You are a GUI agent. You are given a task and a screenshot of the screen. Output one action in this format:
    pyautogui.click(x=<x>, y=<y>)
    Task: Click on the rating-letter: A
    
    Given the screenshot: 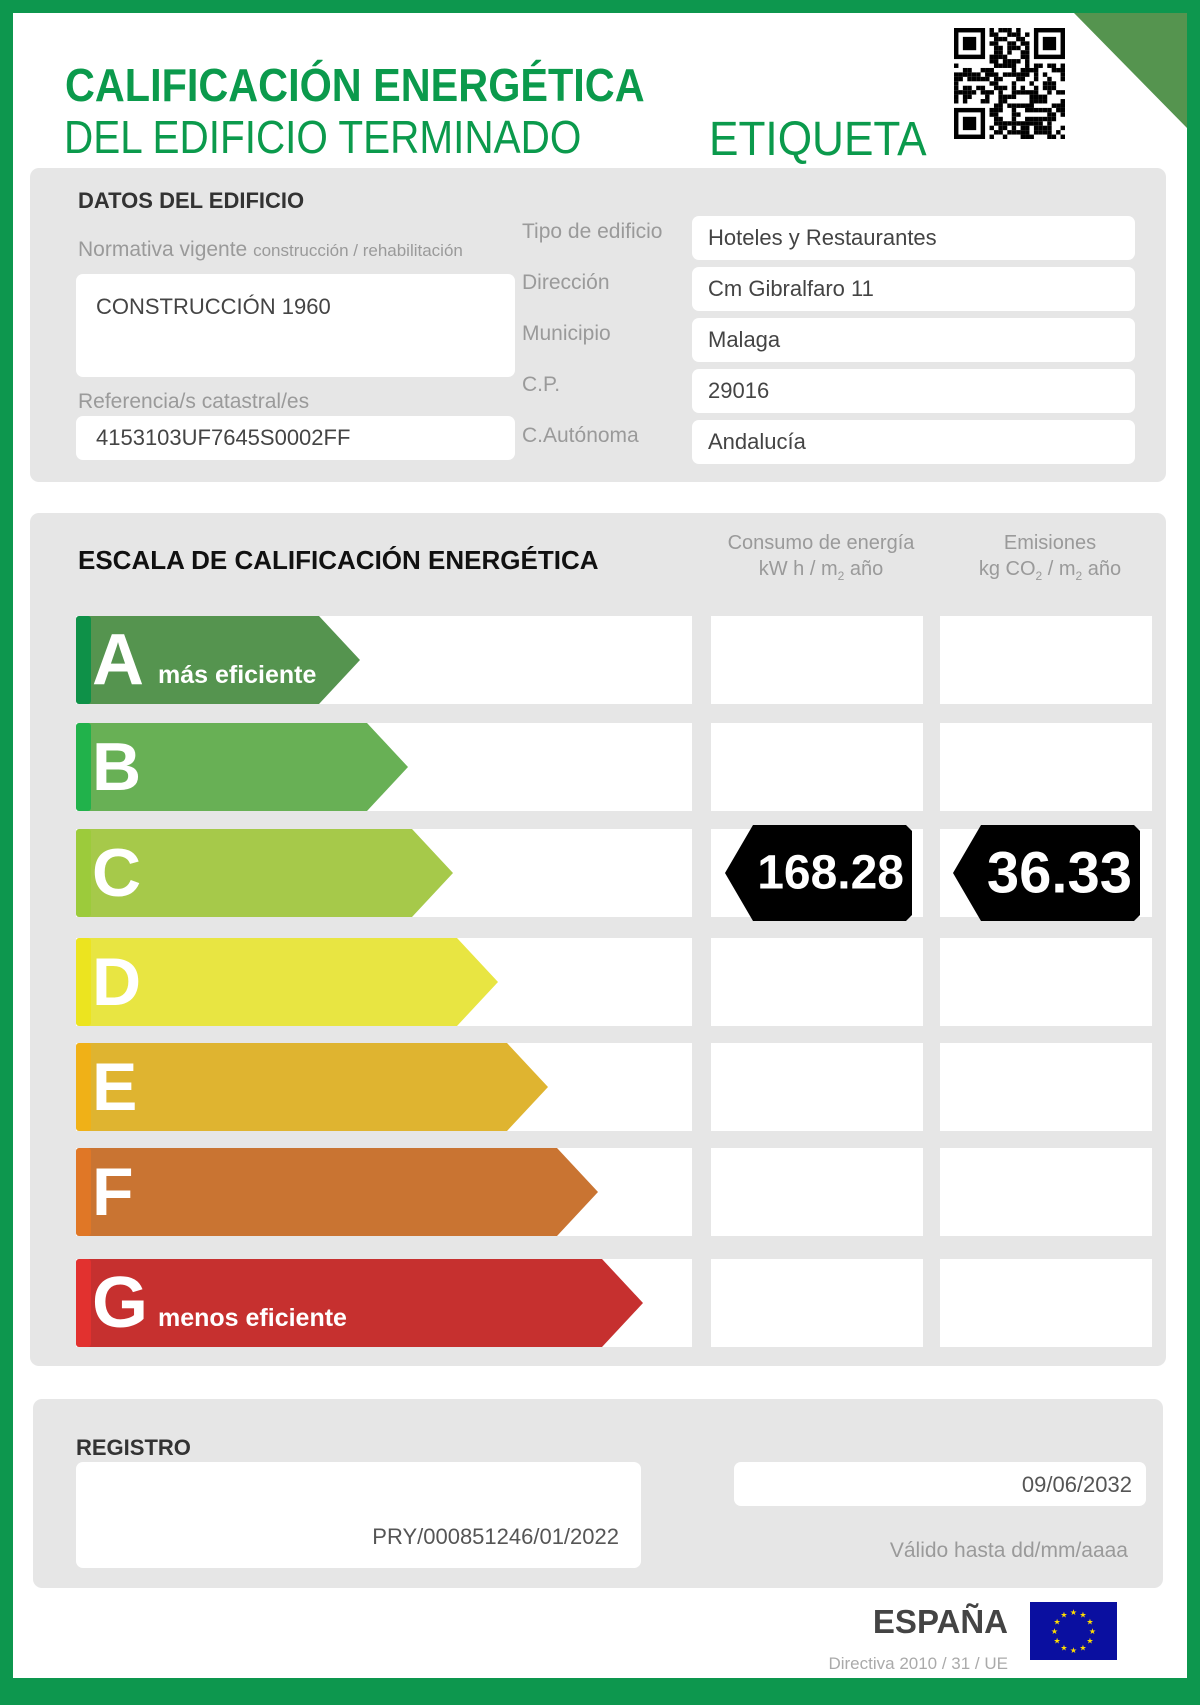 What is the action you would take?
    pyautogui.click(x=118, y=660)
    